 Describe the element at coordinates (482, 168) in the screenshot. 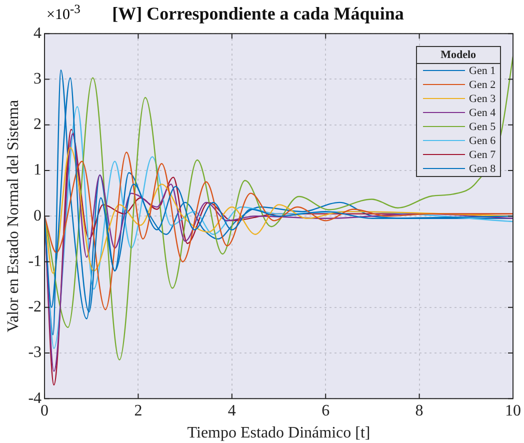

I see `legend-label: Gen 8` at that location.